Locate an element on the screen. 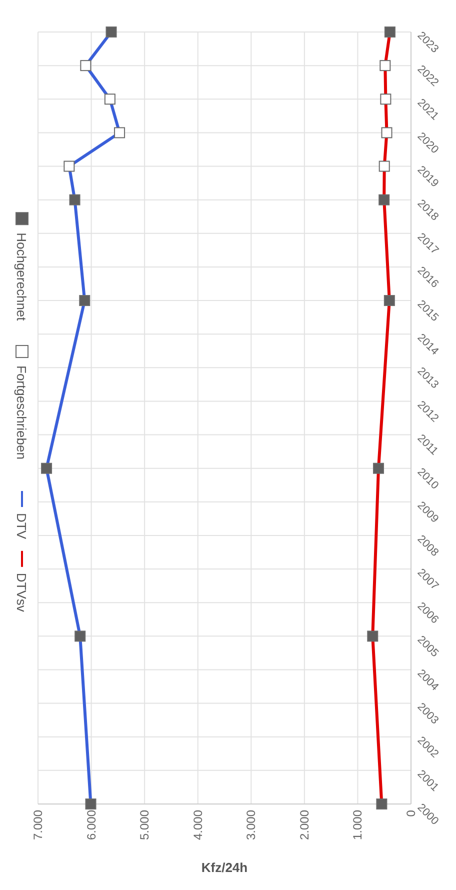 The image size is (456, 890). legend-label: DTV is located at coordinates (21, 526).